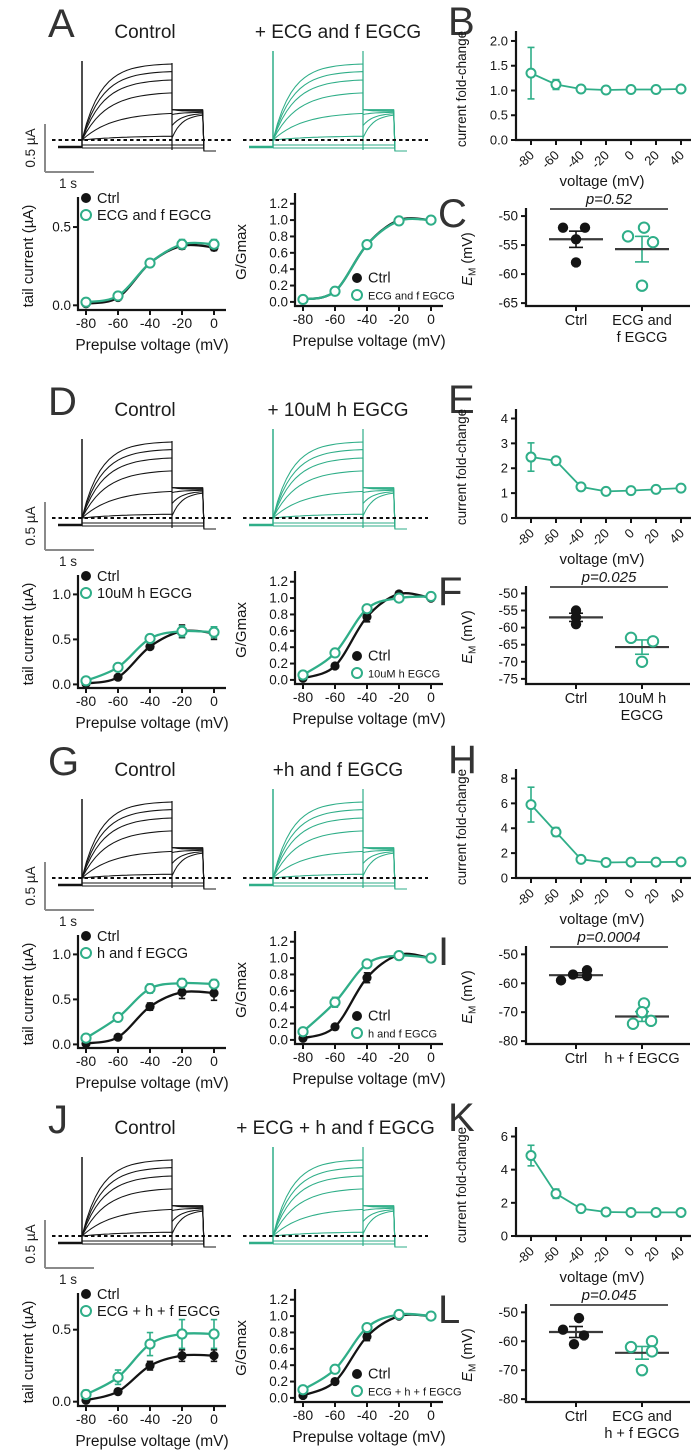  Describe the element at coordinates (335, 479) in the screenshot. I see `treatment-current-traces` at that location.